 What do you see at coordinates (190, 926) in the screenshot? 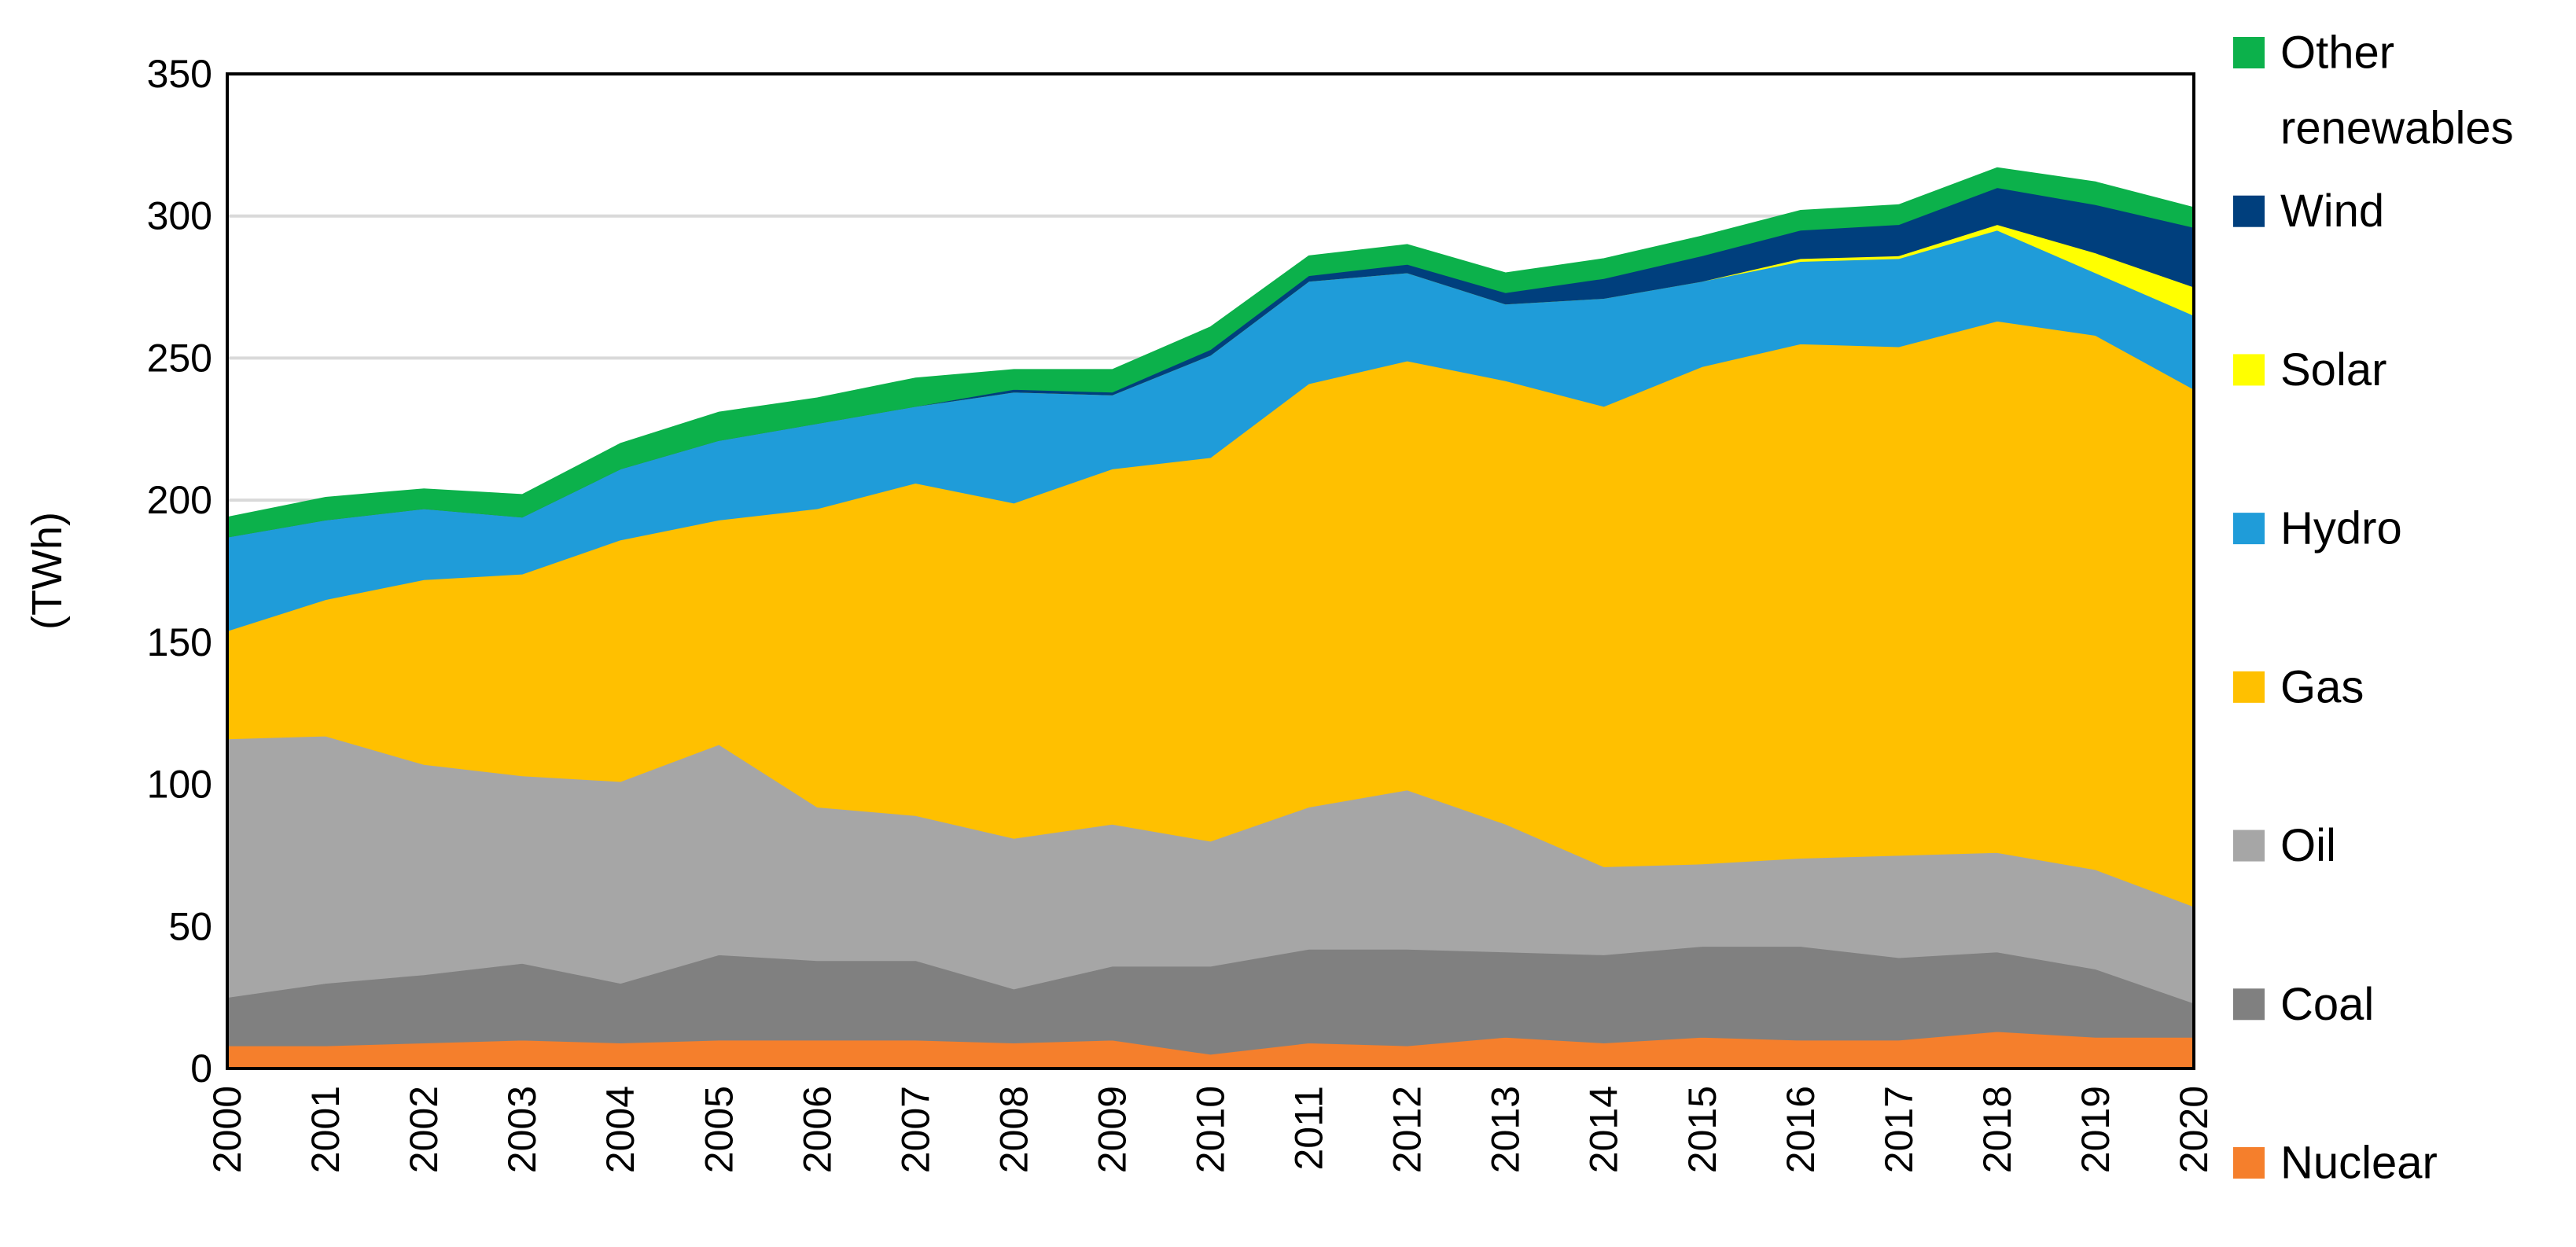
I see `y-tick-label: 50` at bounding box center [190, 926].